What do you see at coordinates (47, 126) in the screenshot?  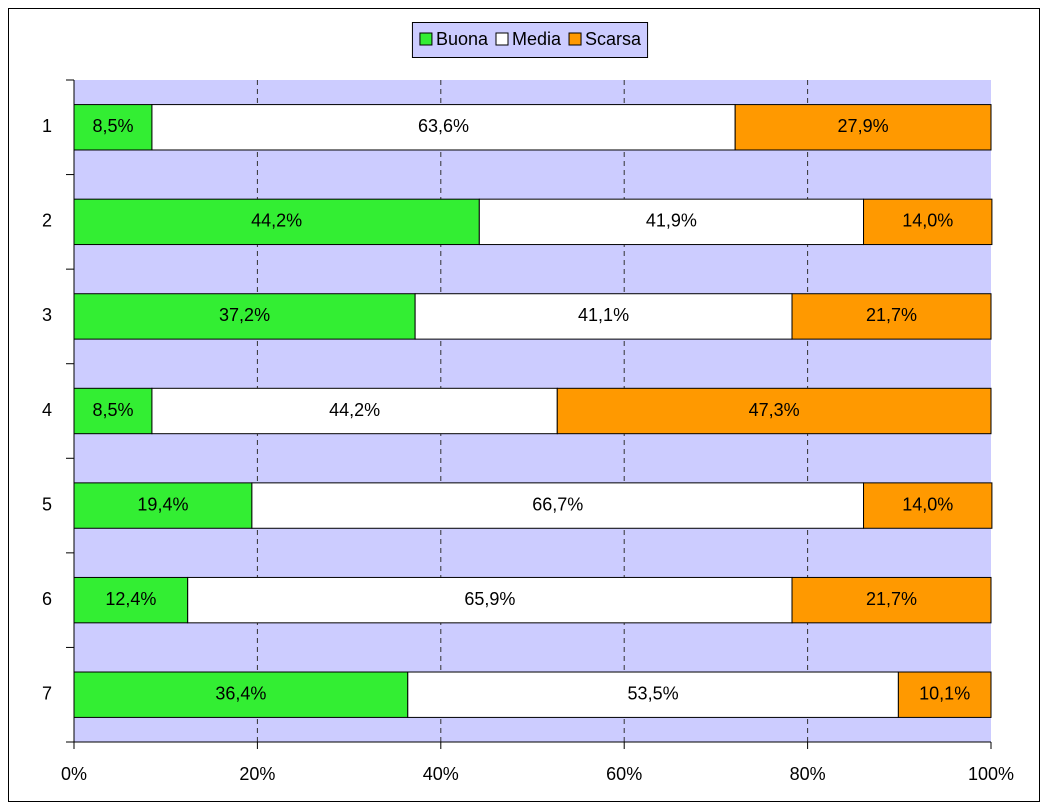 I see `y-tick-label: 1` at bounding box center [47, 126].